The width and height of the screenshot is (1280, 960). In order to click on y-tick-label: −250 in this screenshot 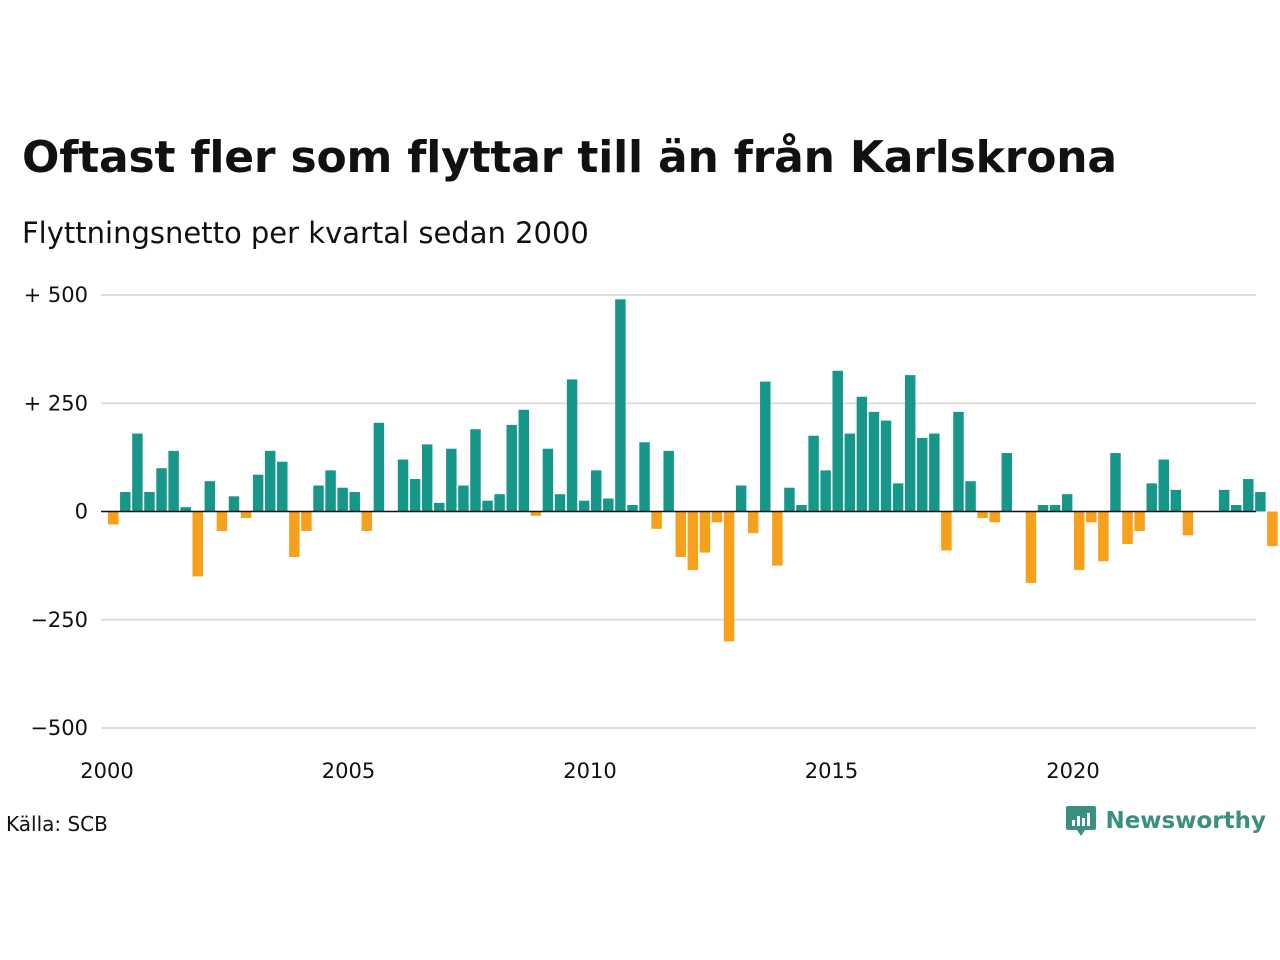, I will do `click(59, 620)`.